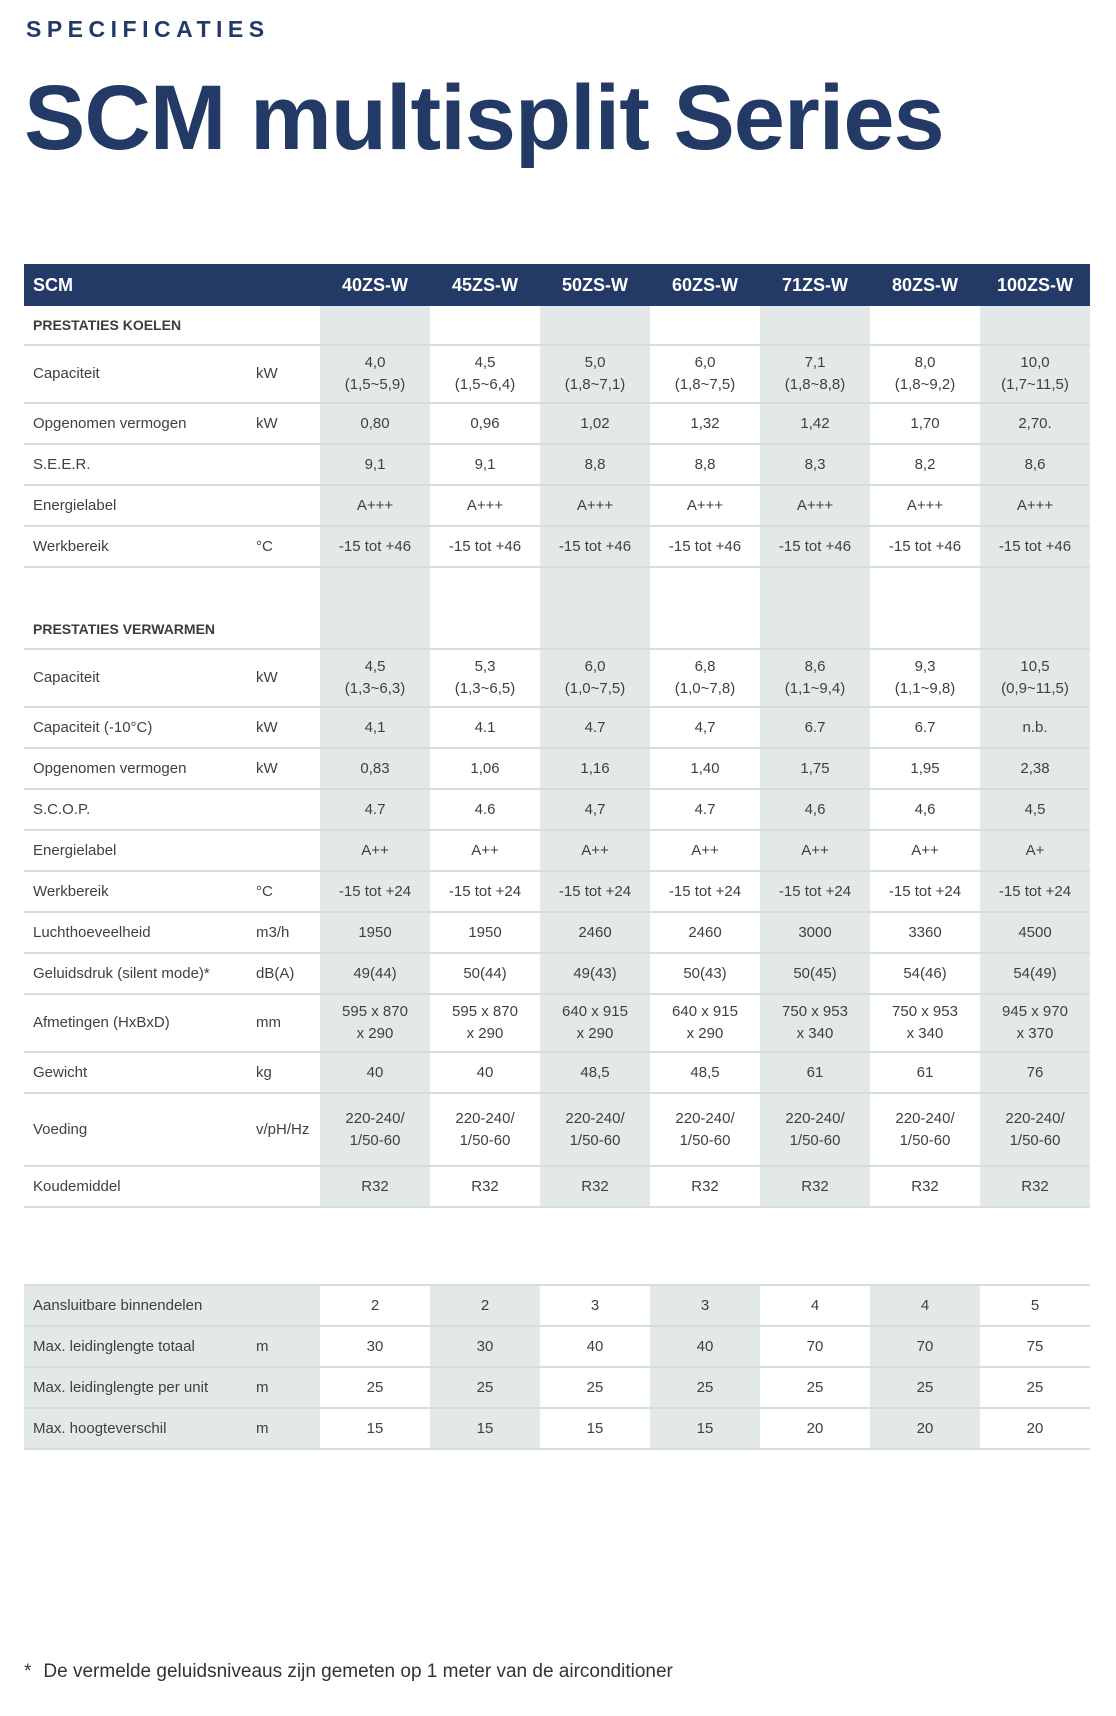 Image resolution: width=1116 pixels, height=1716 pixels. What do you see at coordinates (595, 933) in the screenshot?
I see `cell-value: 2460` at bounding box center [595, 933].